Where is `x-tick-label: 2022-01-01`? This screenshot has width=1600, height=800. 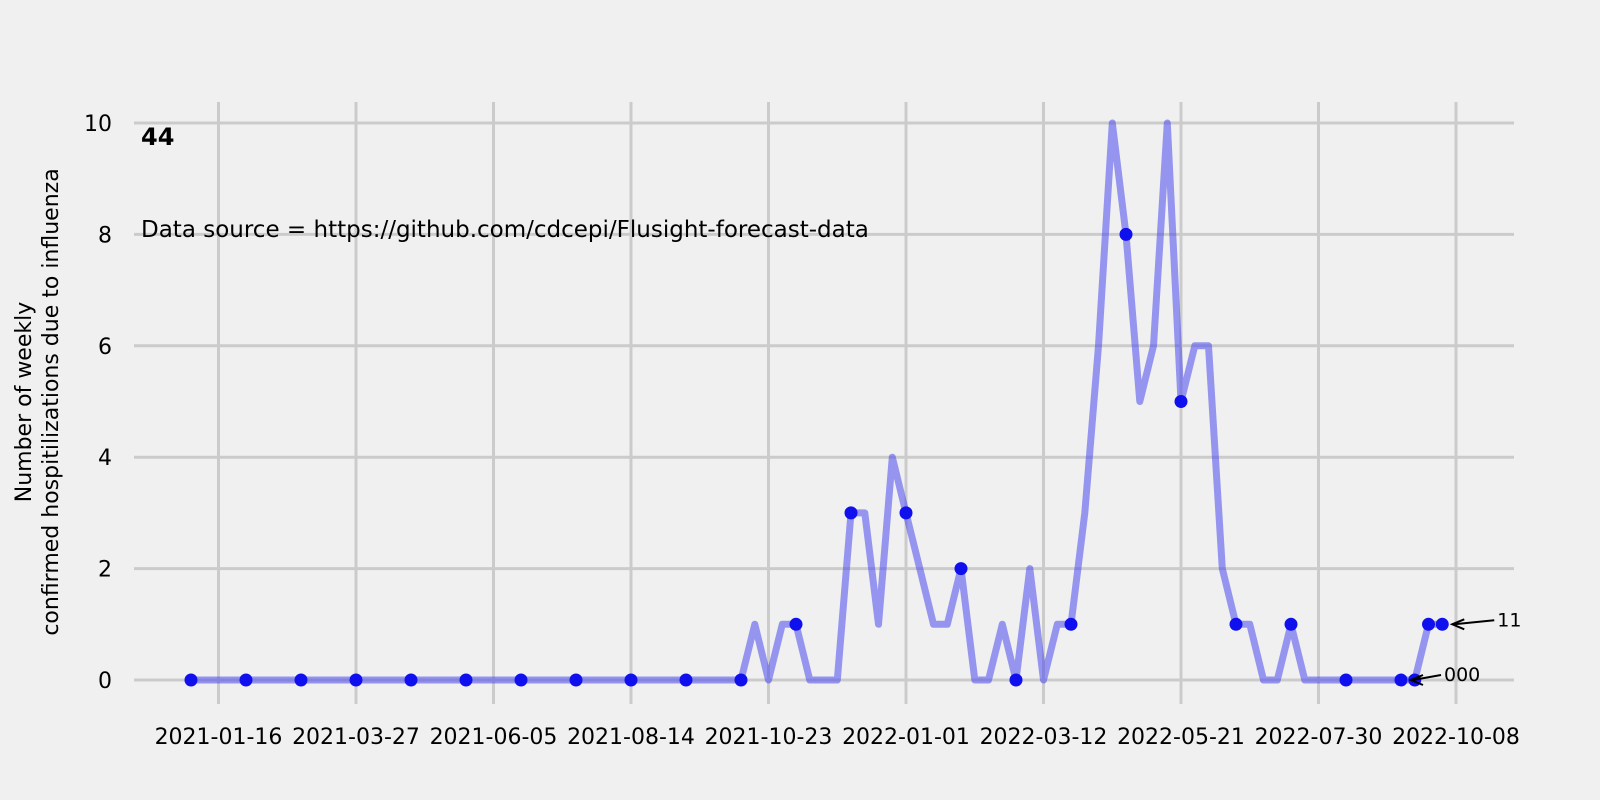
x-tick-label: 2022-01-01 is located at coordinates (906, 737).